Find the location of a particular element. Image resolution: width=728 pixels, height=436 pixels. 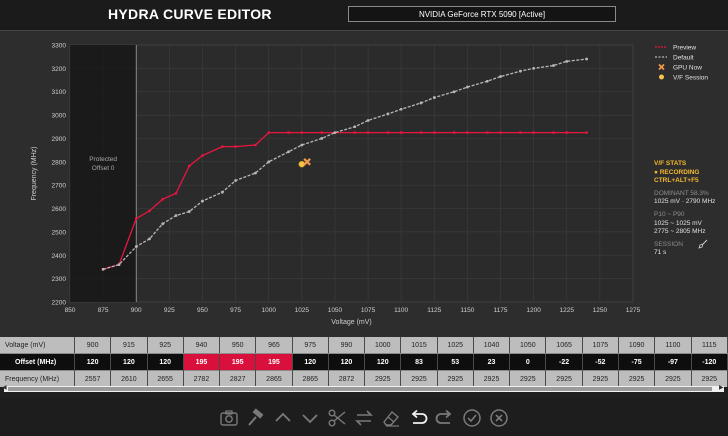

y-tick-label: 2400 is located at coordinates (59, 256).